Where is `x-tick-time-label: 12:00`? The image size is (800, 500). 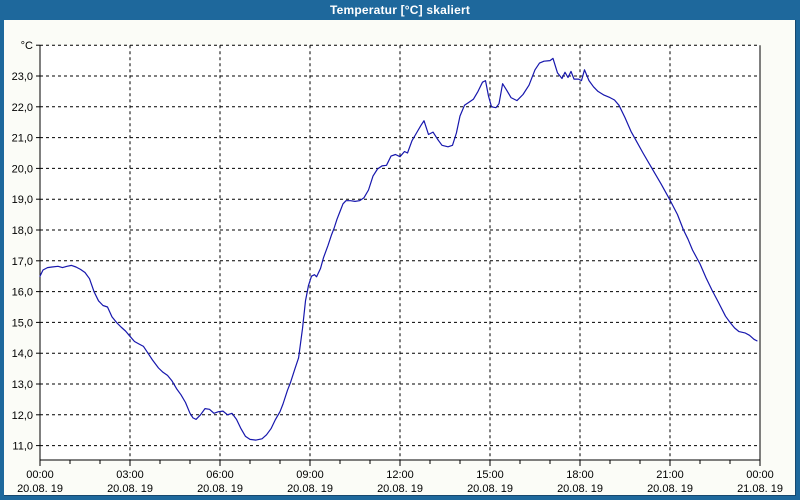
x-tick-time-label: 12:00 is located at coordinates (400, 475).